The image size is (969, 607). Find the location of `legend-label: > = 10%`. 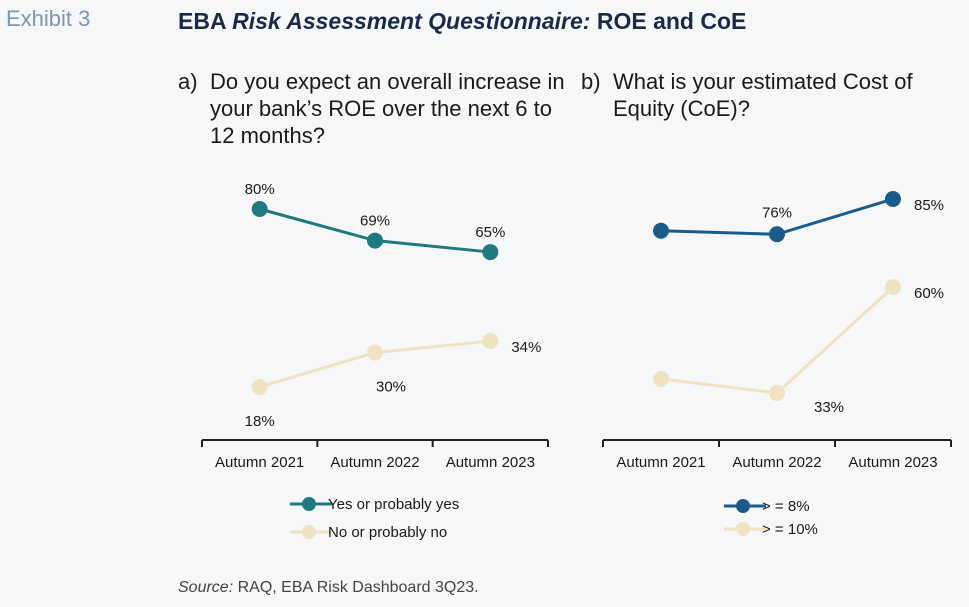

legend-label: > = 10% is located at coordinates (790, 529).